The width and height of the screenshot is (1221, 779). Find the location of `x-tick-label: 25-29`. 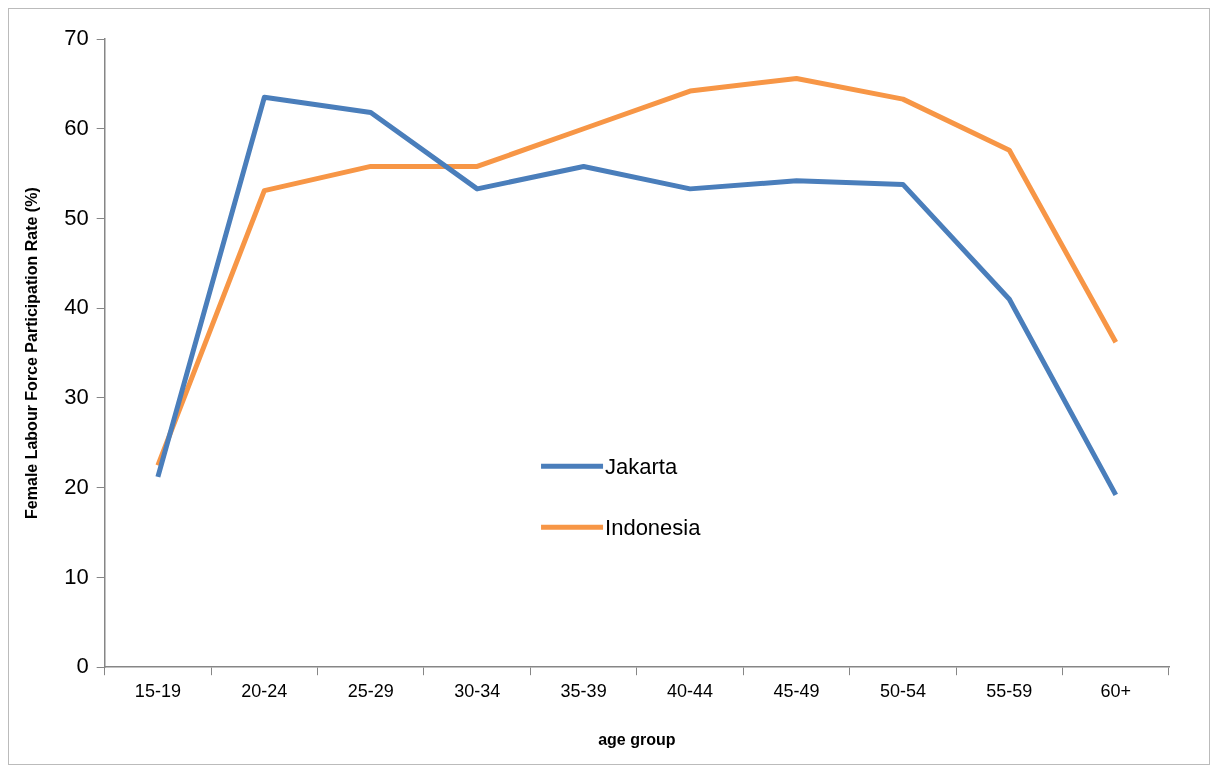

x-tick-label: 25-29 is located at coordinates (370, 690).